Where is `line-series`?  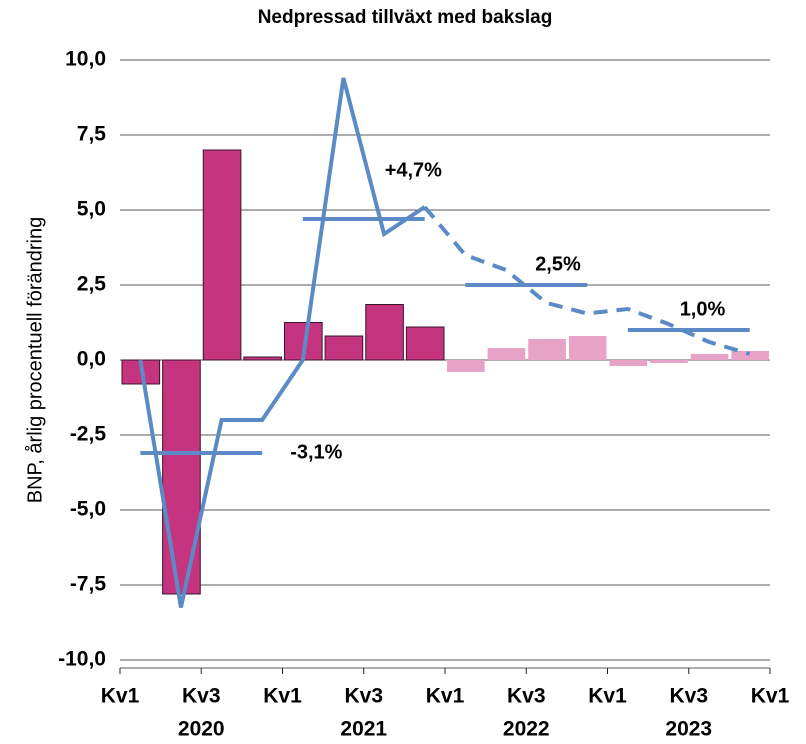 line-series is located at coordinates (587, 280).